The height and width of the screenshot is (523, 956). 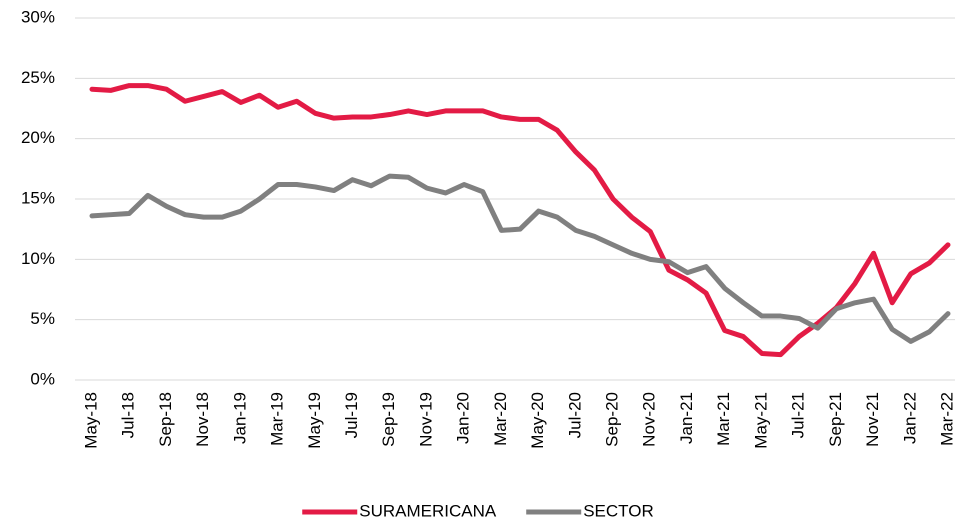 What do you see at coordinates (946, 419) in the screenshot?
I see `x-tick-label: Mar-22` at bounding box center [946, 419].